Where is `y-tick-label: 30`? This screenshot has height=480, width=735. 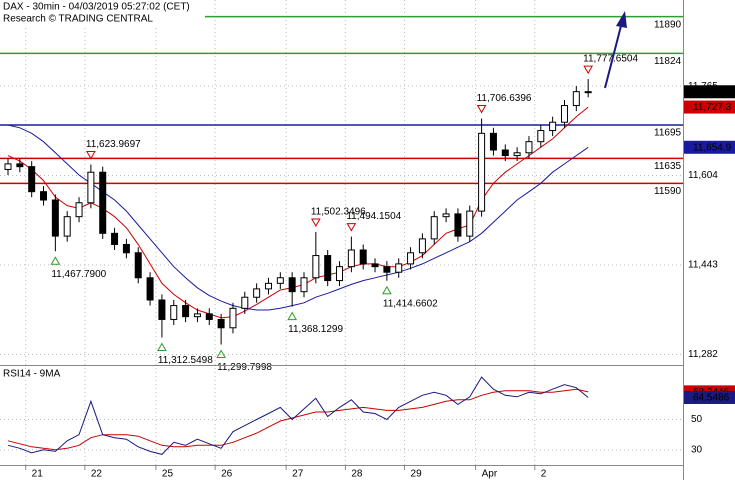
y-tick-label: 30 is located at coordinates (697, 449).